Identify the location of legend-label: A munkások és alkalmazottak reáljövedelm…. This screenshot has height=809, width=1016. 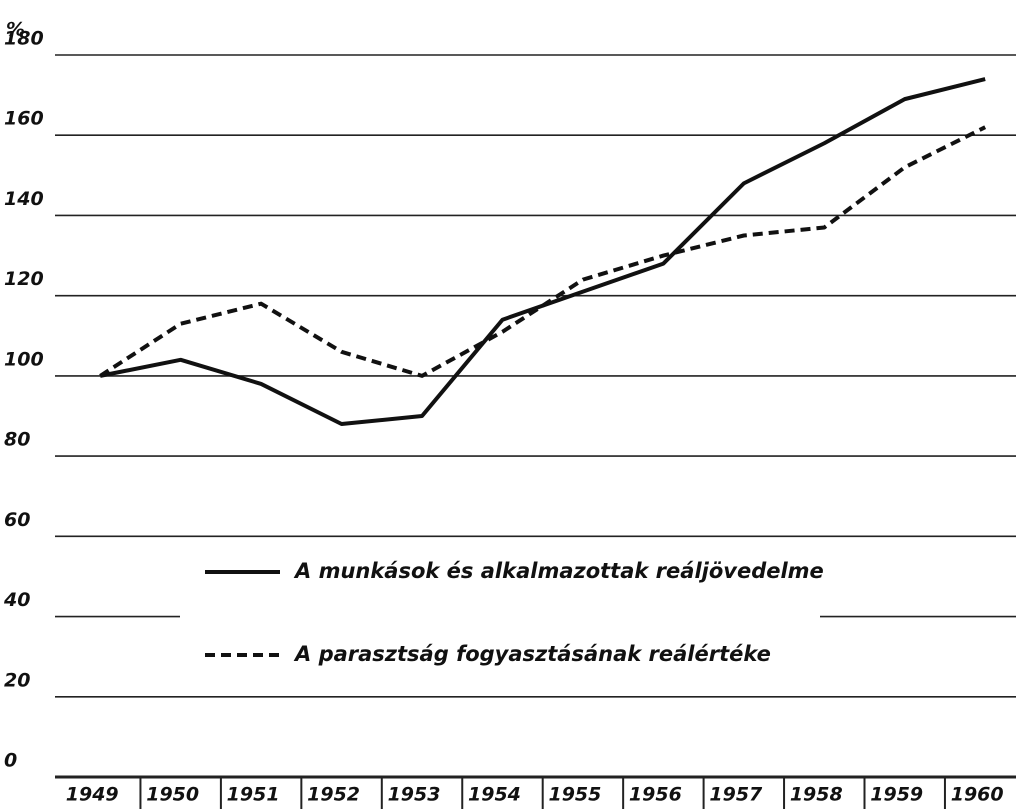
(558, 571).